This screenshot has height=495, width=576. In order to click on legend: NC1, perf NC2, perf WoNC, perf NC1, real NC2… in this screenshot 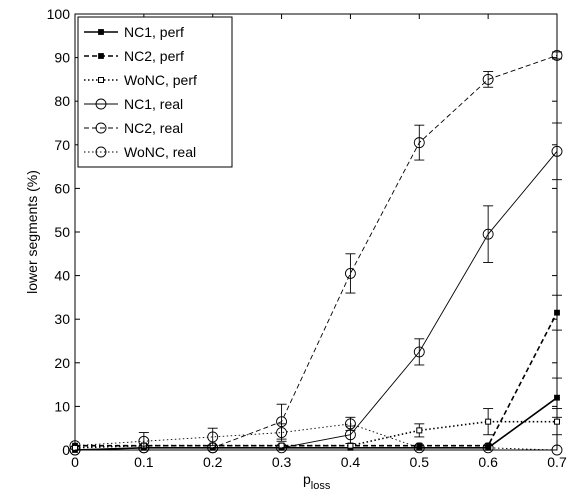, I will do `click(155, 92)`.